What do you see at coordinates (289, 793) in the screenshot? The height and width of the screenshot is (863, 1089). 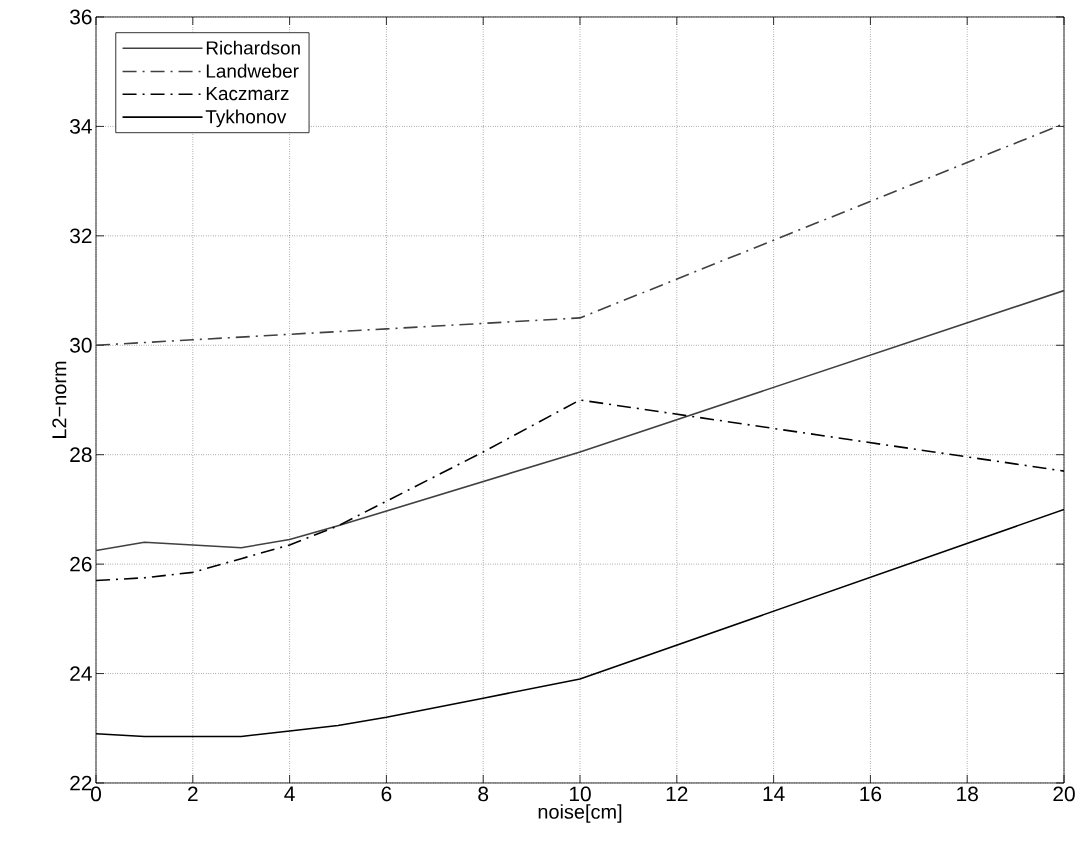 I see `x-tick-label: 4` at bounding box center [289, 793].